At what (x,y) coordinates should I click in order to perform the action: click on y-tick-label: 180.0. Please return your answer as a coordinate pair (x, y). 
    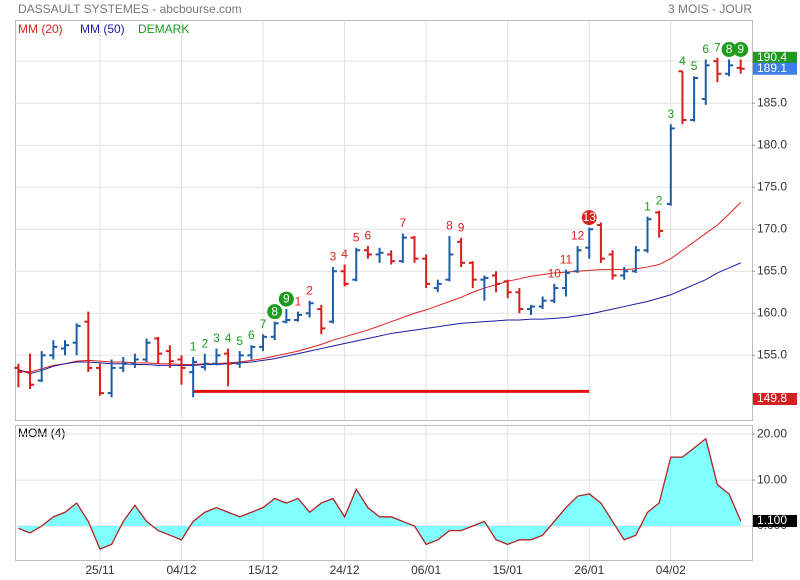
    Looking at the image, I should click on (772, 144).